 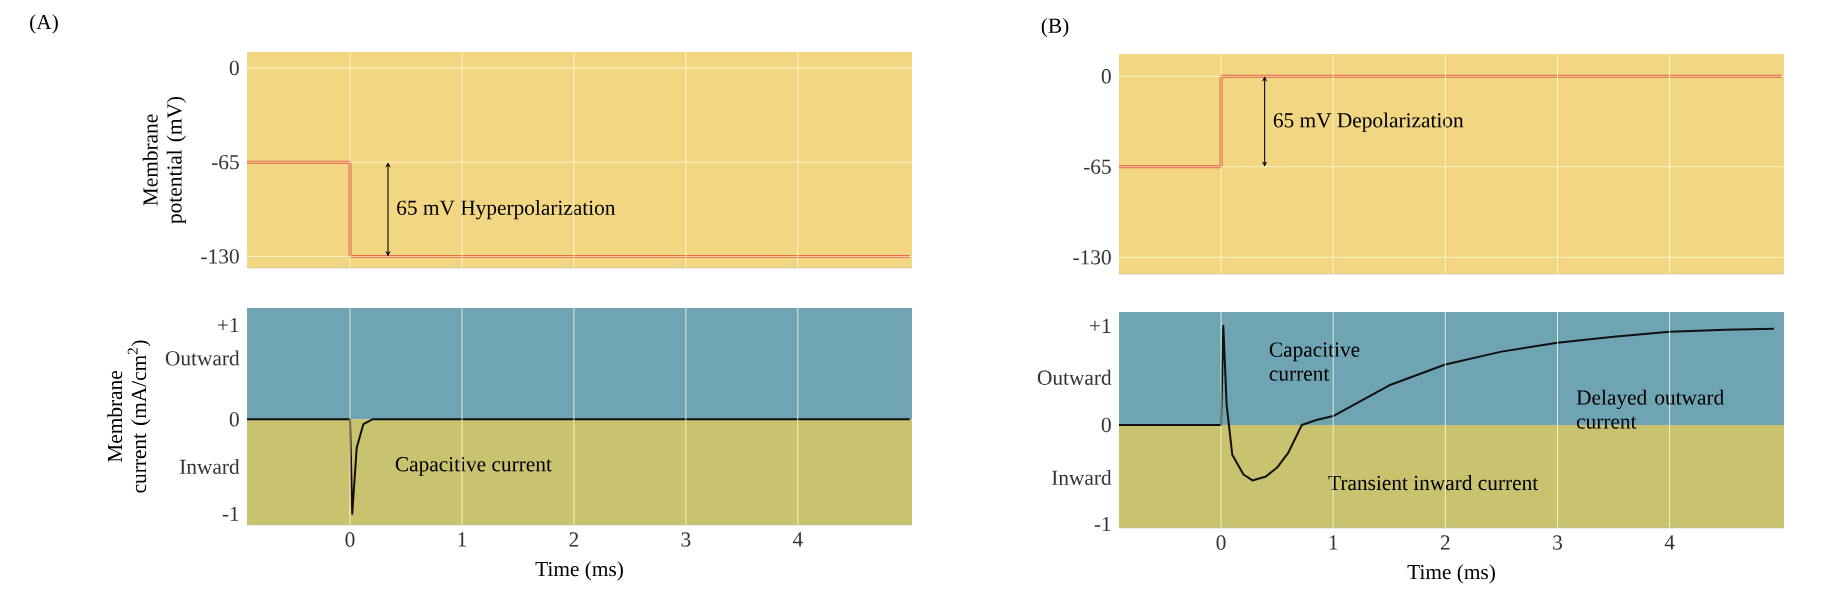 I want to click on annotation: 65 mV Hyperpolarization, so click(x=506, y=209).